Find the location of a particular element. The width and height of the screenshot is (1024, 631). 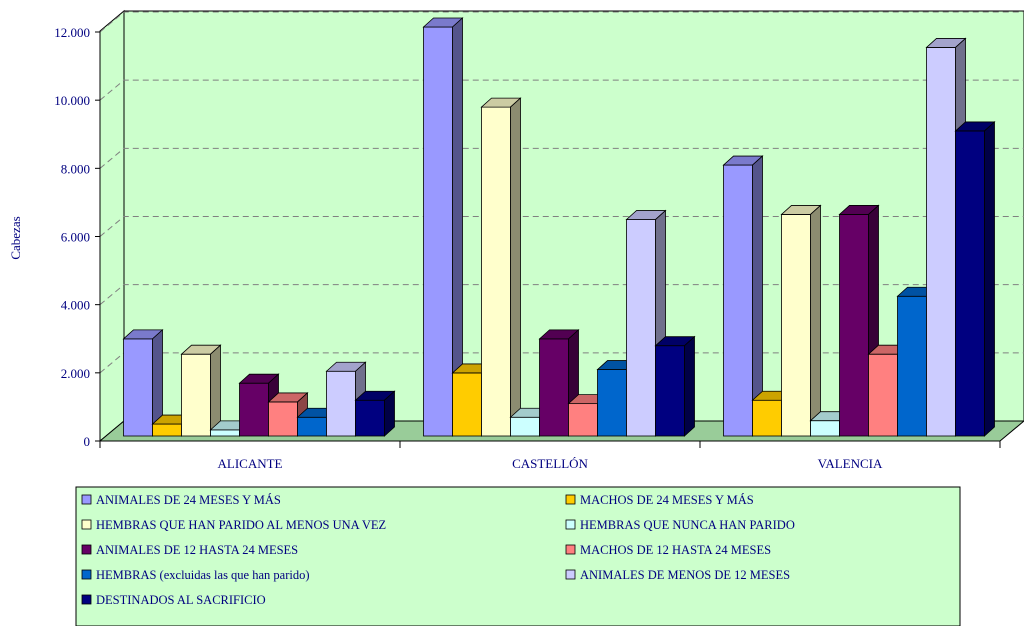

legend-label: MACHOS DE 12 HASTA 24 MESES is located at coordinates (675, 550).